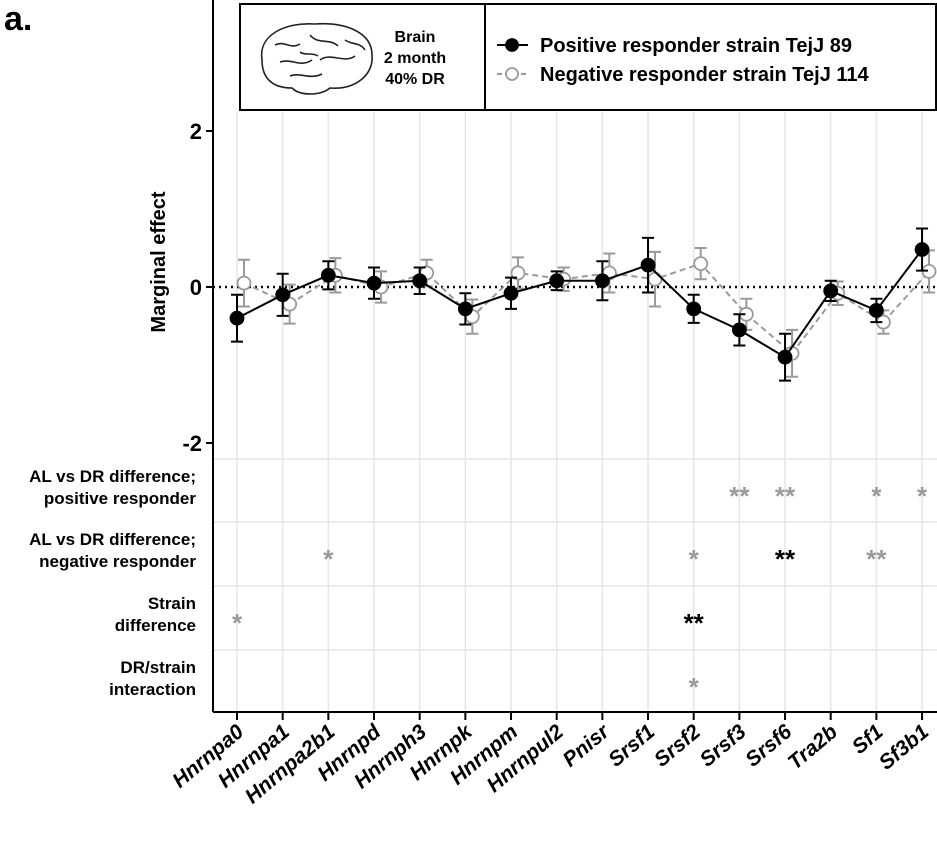 This screenshot has height=845, width=937. I want to click on x-tick-label: Srsf6, so click(768, 746).